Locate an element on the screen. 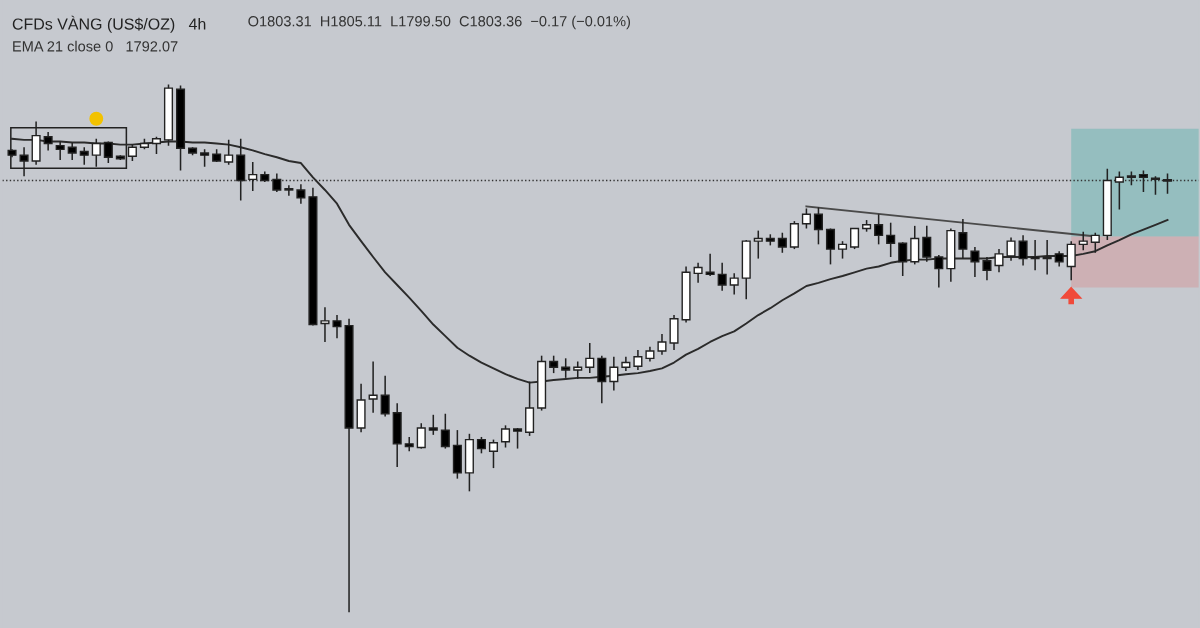 The height and width of the screenshot is (628, 1200). text: EMA 21 close 0 1792.07 is located at coordinates (95, 46).